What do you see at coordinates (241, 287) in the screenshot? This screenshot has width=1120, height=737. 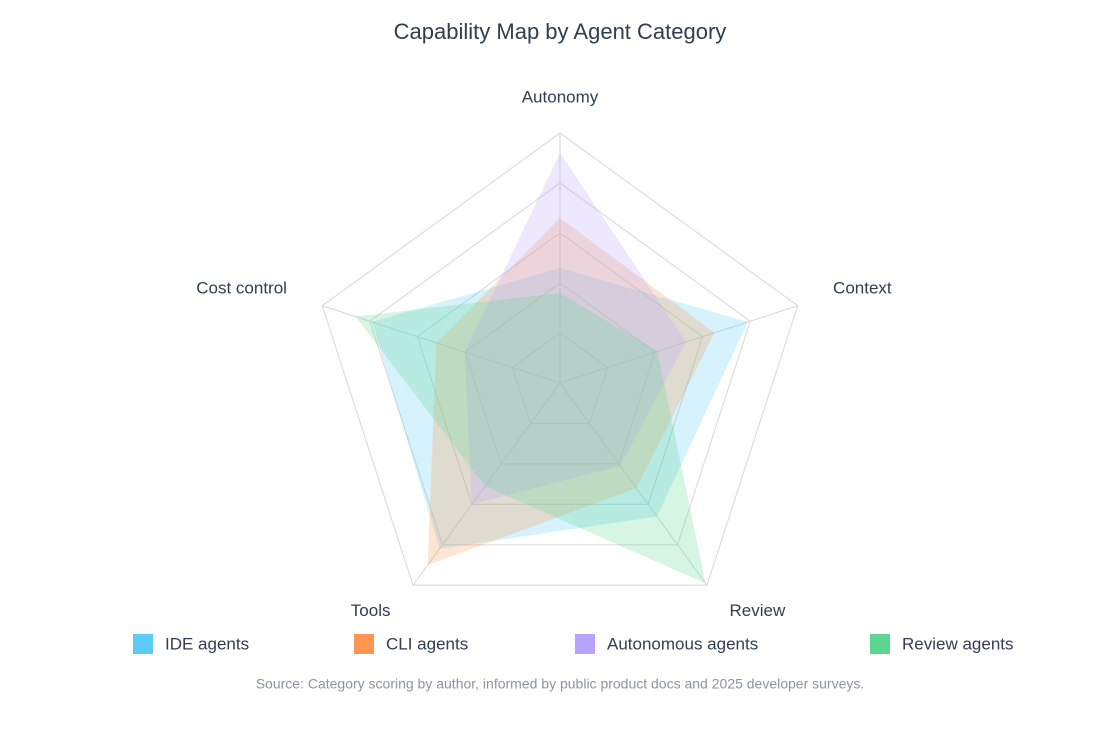 I see `axis-label: Cost control` at bounding box center [241, 287].